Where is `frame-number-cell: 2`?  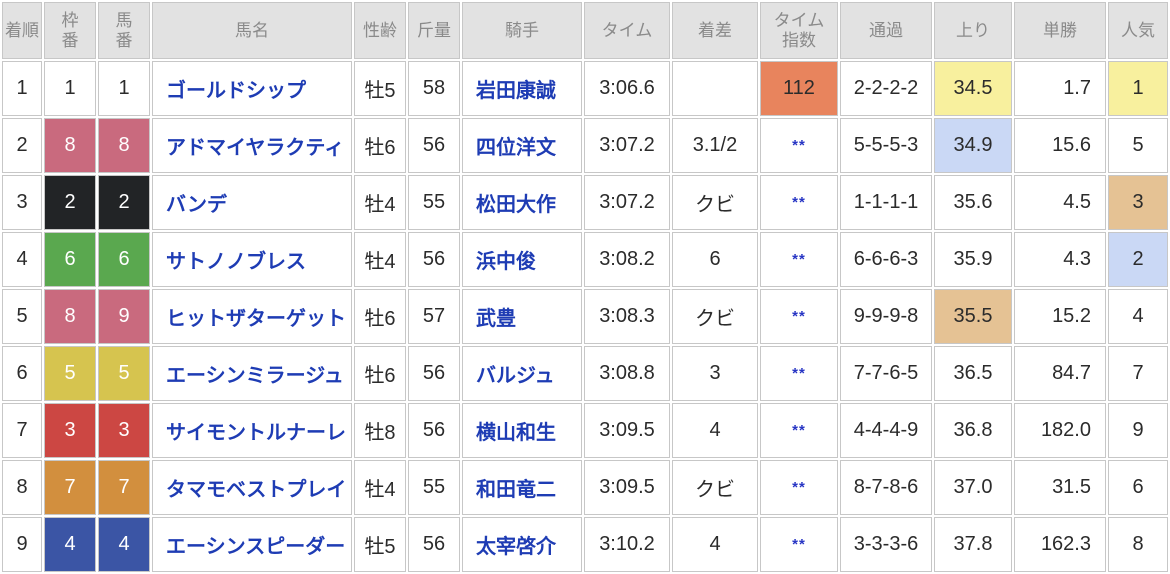 frame-number-cell: 2 is located at coordinates (70, 202).